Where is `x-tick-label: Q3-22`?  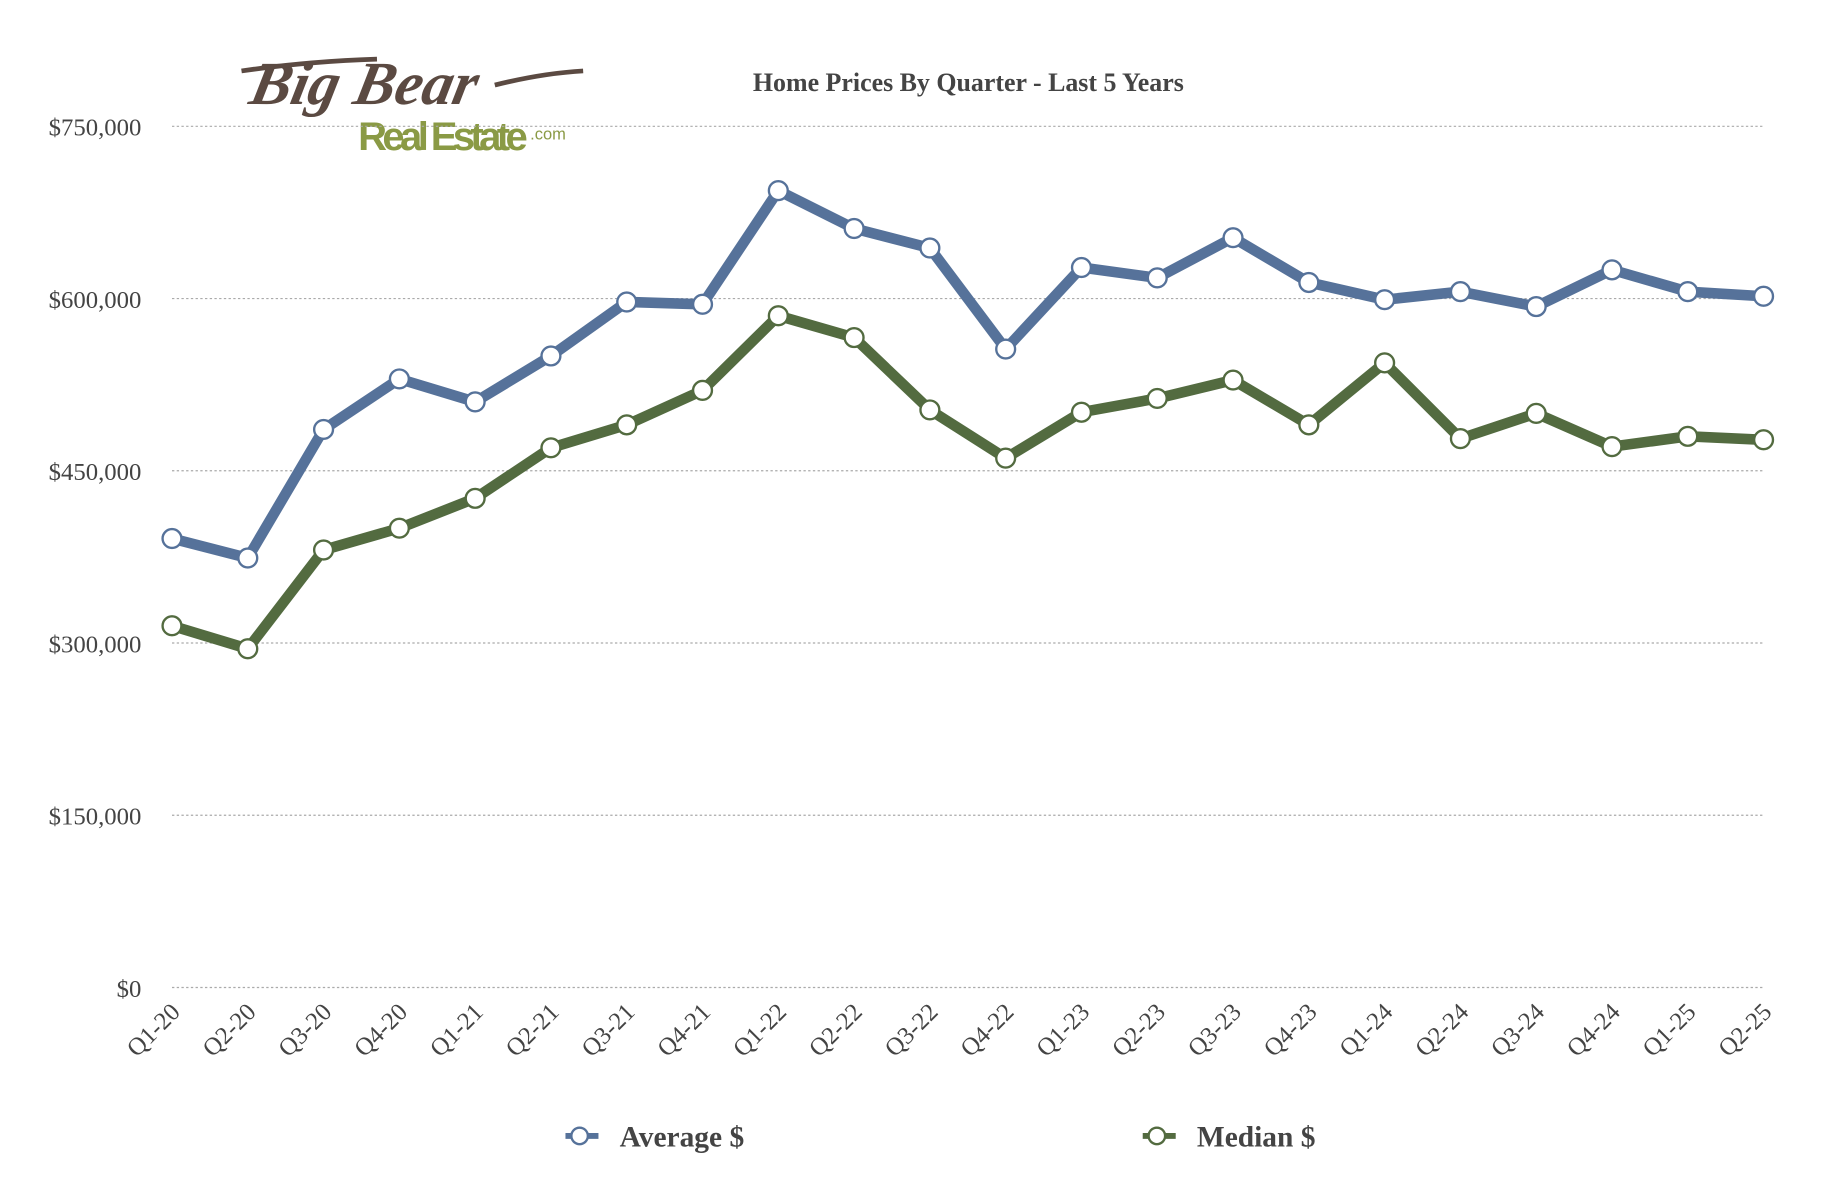 x-tick-label: Q3-22 is located at coordinates (912, 1031).